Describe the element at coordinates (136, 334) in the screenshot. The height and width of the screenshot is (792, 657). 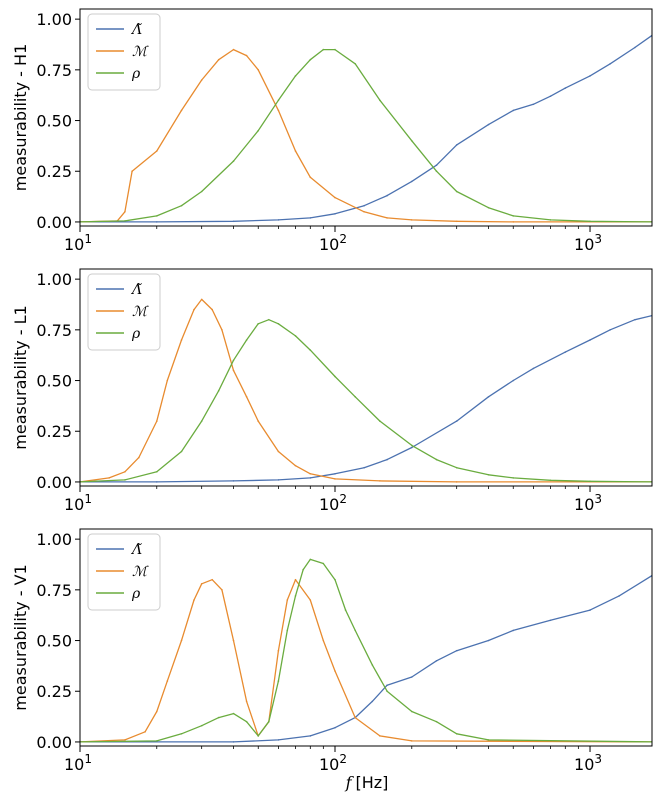
I see `legend-label-3: ρ` at that location.